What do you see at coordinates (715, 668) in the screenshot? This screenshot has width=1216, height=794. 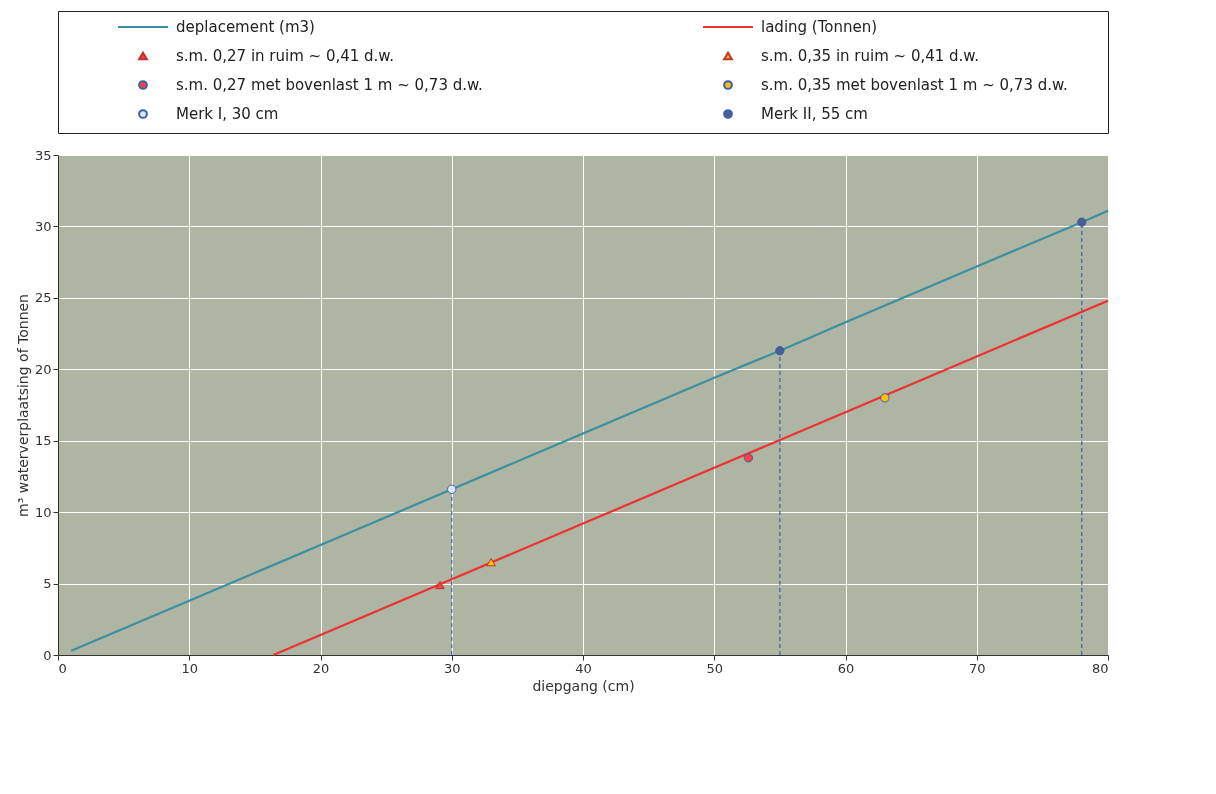 I see `x-tick-label: 50` at bounding box center [715, 668].